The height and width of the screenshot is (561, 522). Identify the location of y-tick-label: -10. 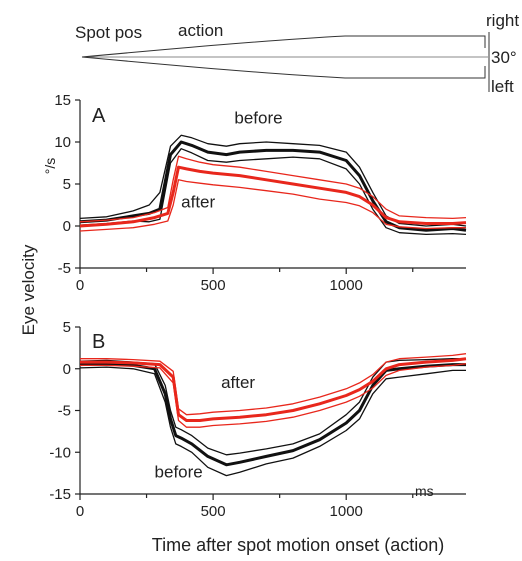
(60, 452).